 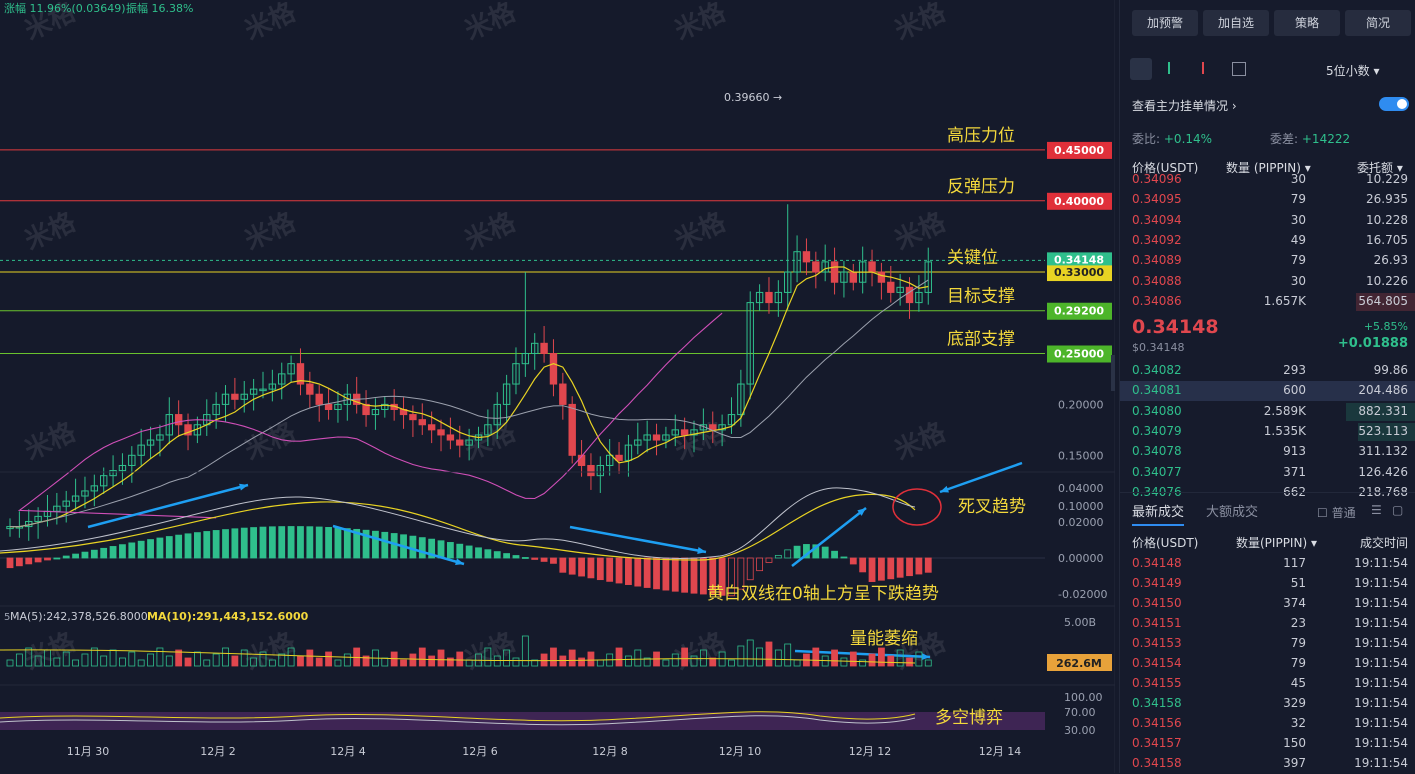 What do you see at coordinates (870, 751) in the screenshot?
I see `x-tick: 12月 12` at bounding box center [870, 751].